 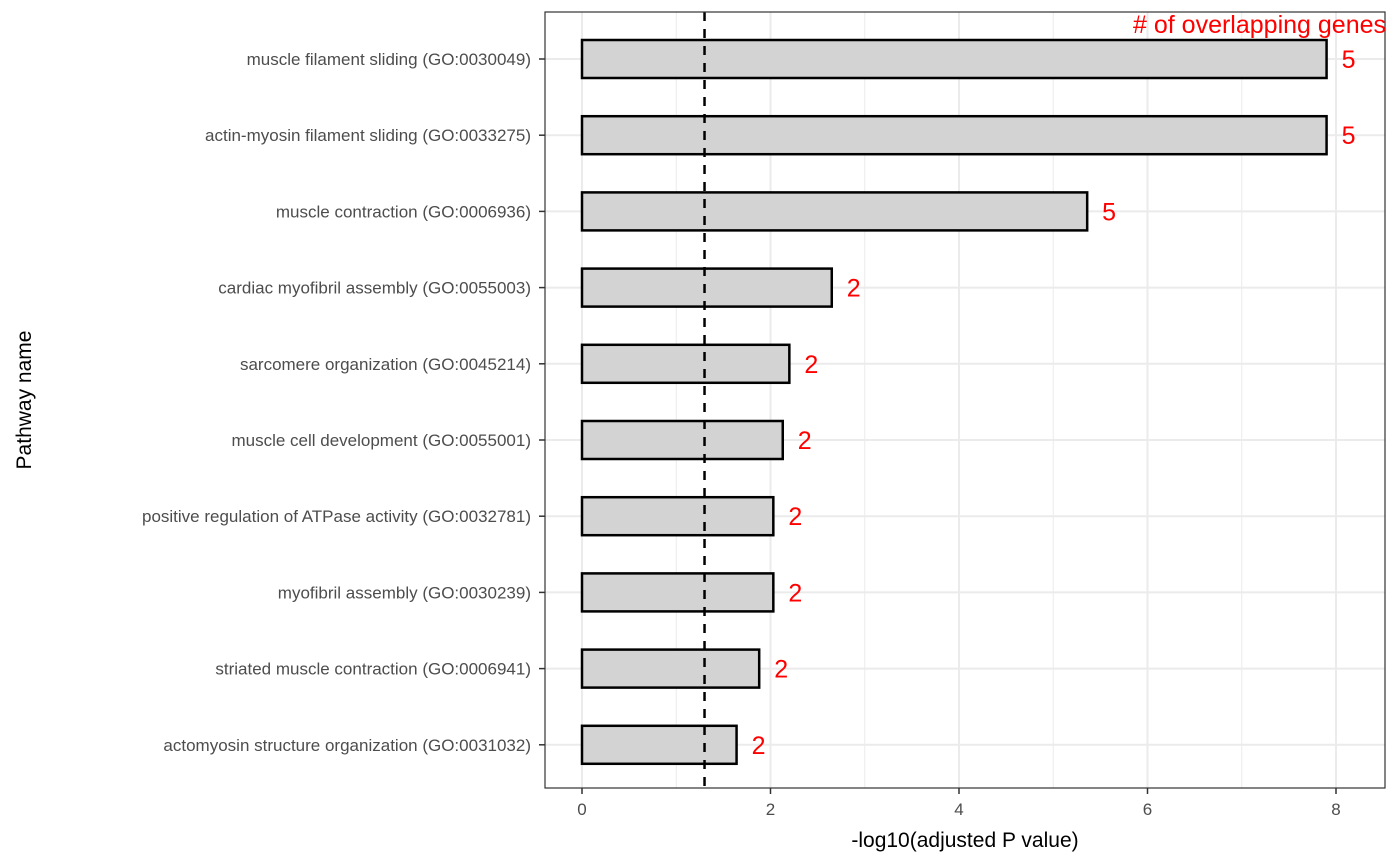 I want to click on y-tick-label: myofibril assembly (GO:0030239), so click(x=404, y=592).